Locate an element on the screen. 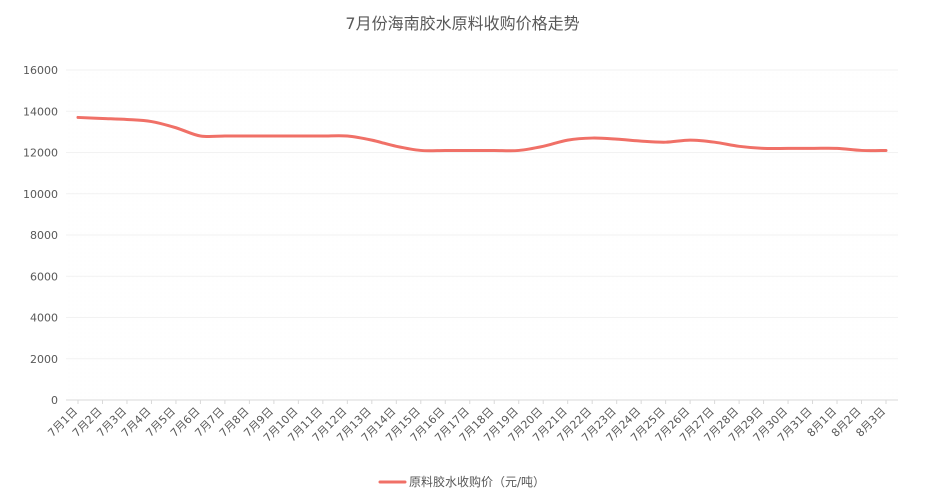 Image resolution: width=925 pixels, height=503 pixels. y-tick-label: 10000 is located at coordinates (40, 194).